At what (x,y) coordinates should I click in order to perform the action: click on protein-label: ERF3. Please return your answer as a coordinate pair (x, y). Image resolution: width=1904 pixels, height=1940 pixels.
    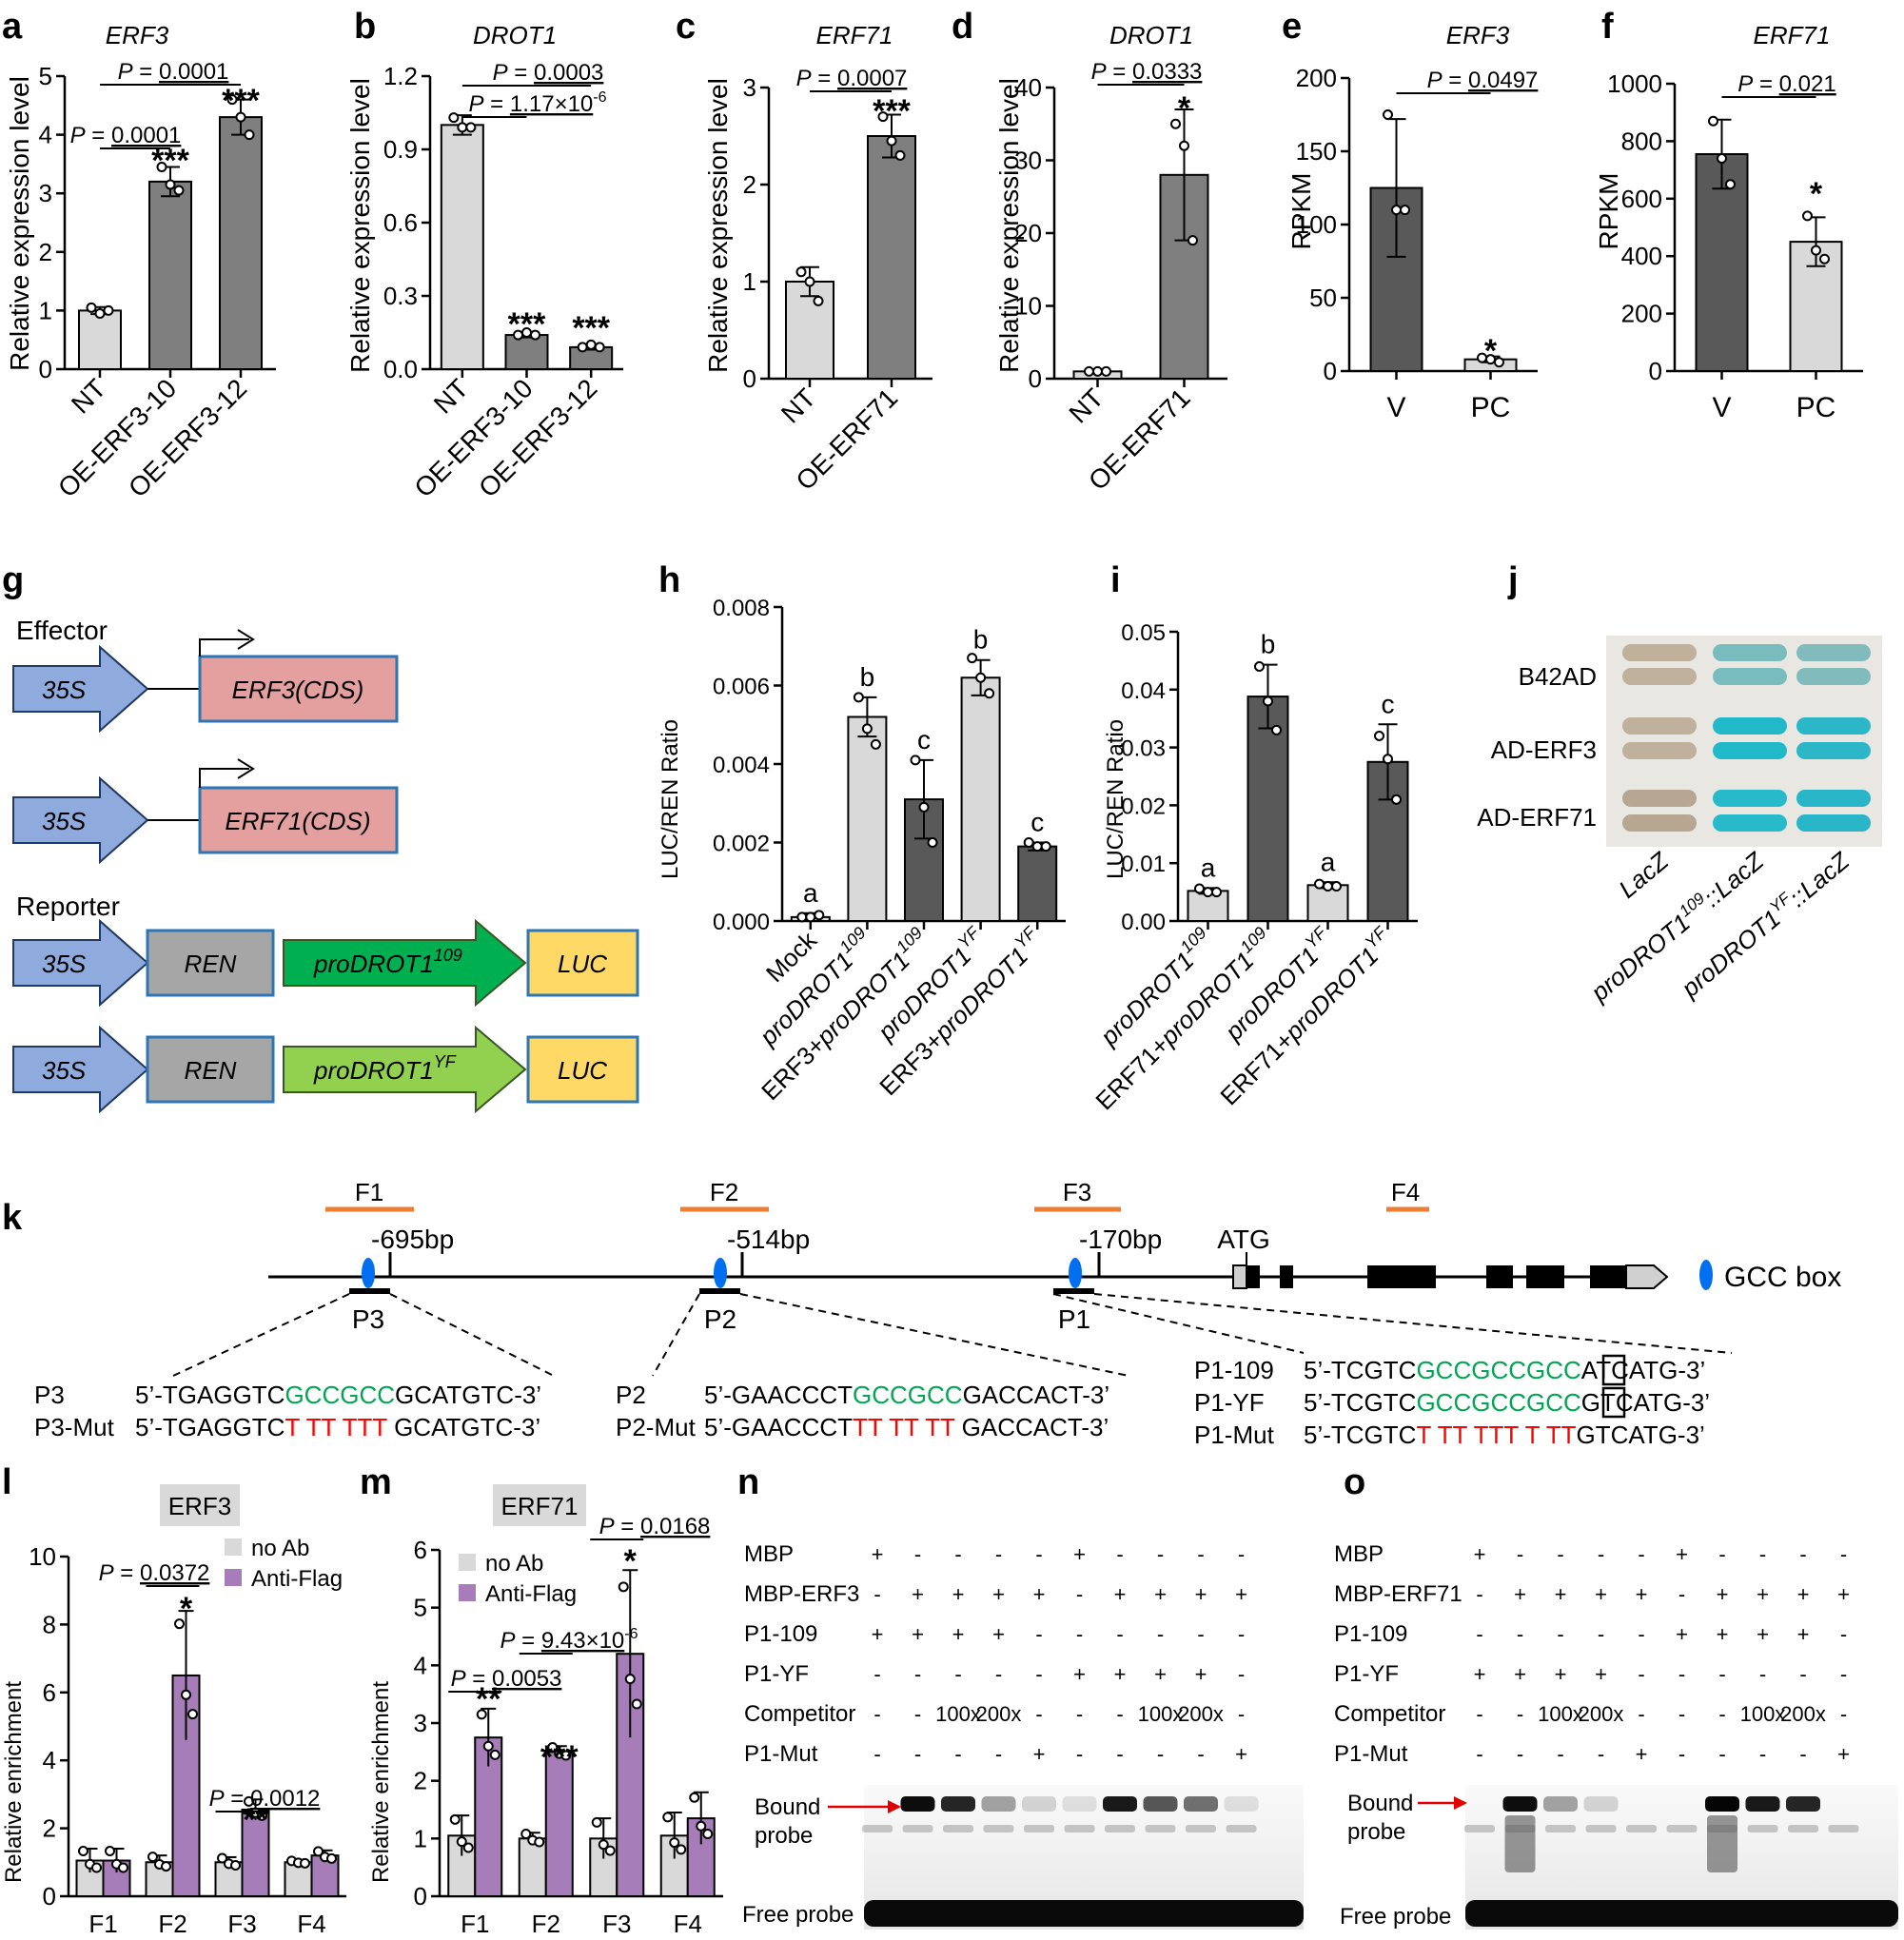
    Looking at the image, I should click on (200, 1506).